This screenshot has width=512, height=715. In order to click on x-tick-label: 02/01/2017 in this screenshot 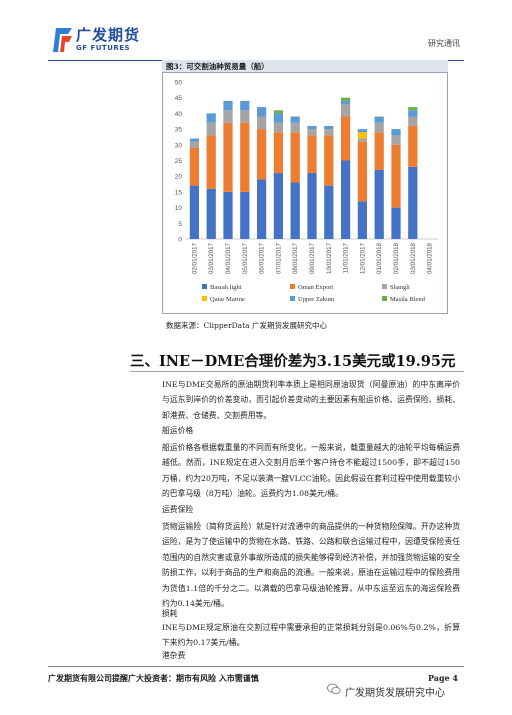, I will do `click(194, 258)`.